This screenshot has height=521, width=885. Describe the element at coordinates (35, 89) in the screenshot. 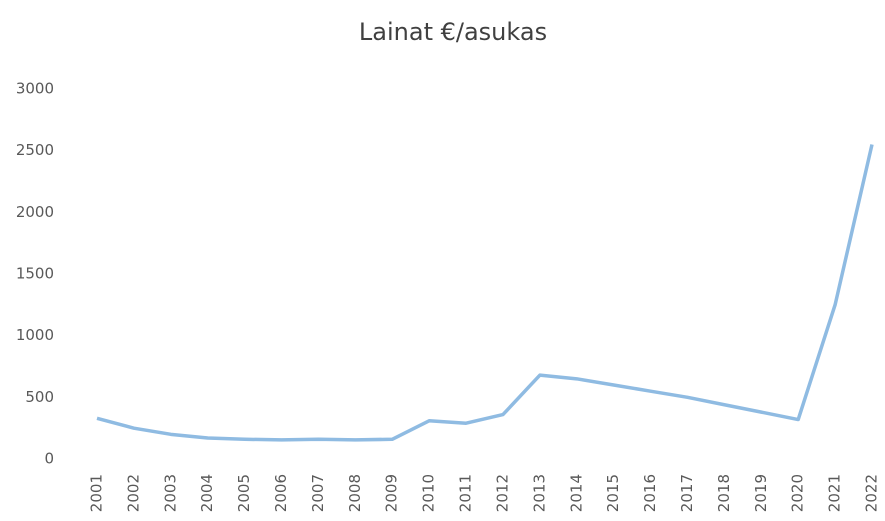

I see `y-tick-label: 3000` at that location.